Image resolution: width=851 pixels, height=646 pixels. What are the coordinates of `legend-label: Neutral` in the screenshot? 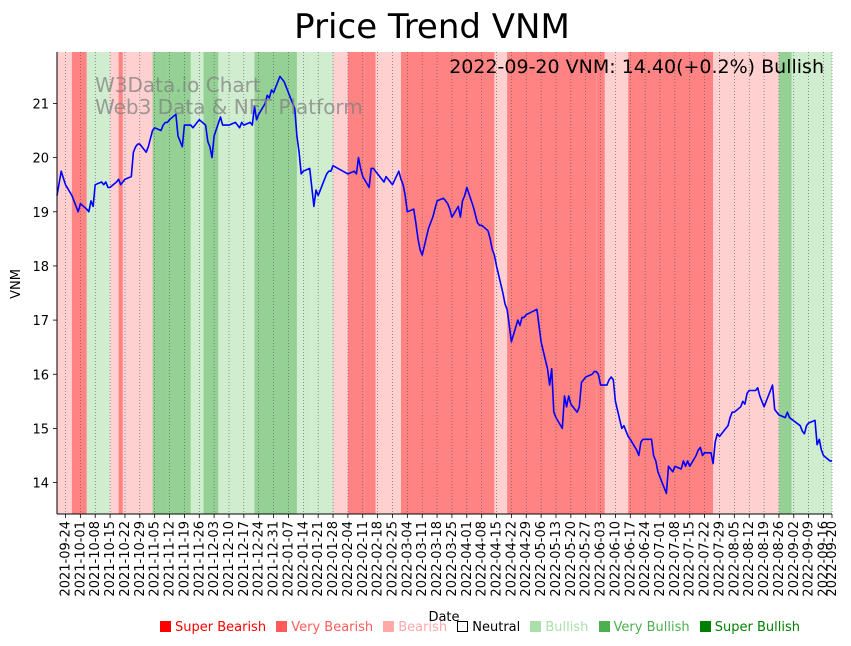 It's located at (496, 627).